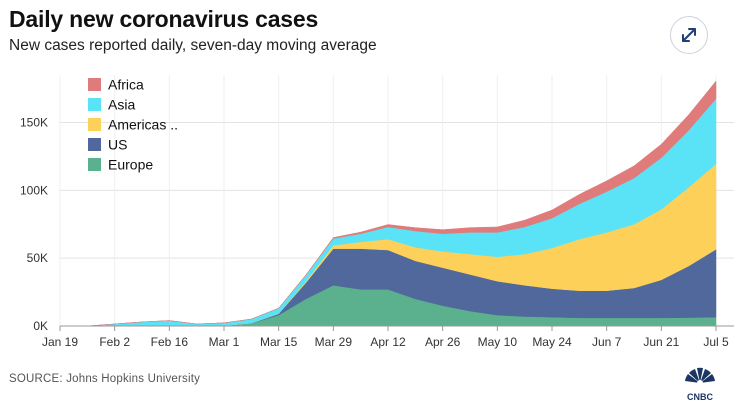 The image size is (737, 404). Describe the element at coordinates (34, 122) in the screenshot. I see `y-tick-label: 150K` at that location.